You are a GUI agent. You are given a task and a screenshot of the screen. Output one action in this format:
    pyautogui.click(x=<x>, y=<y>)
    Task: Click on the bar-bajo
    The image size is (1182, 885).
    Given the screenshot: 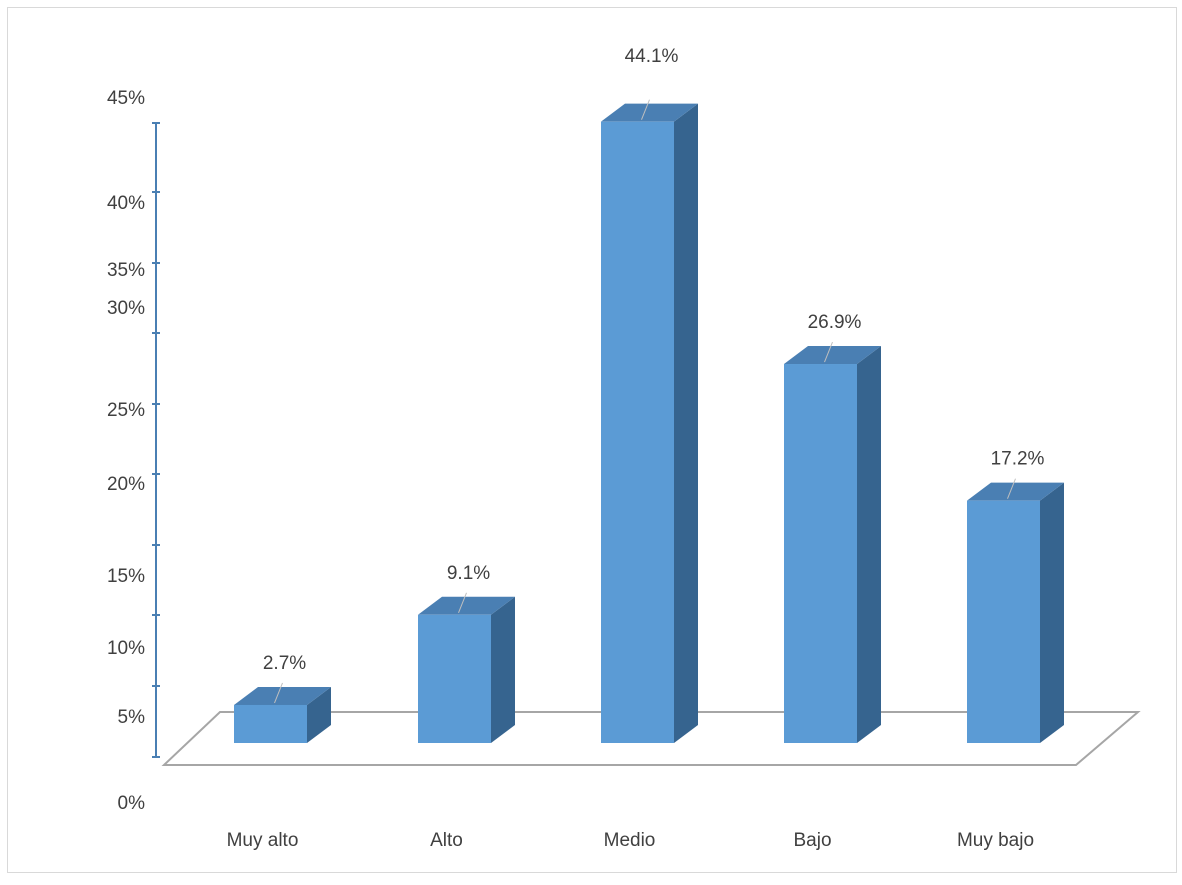 What is the action you would take?
    pyautogui.click(x=832, y=542)
    